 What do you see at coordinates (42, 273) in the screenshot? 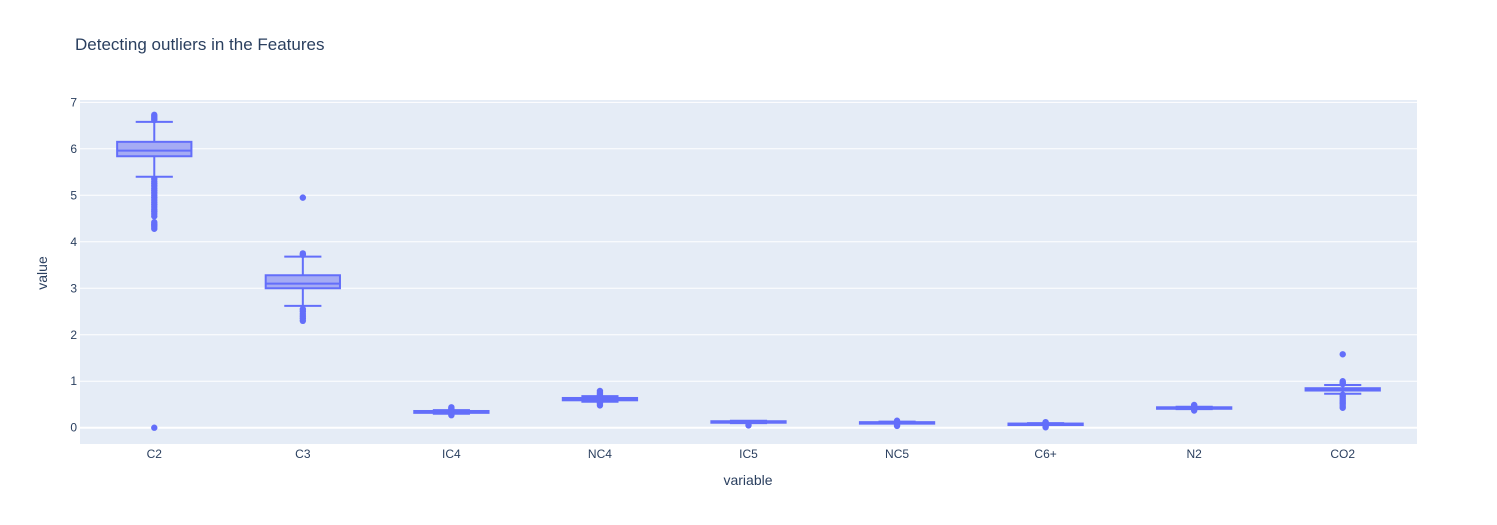
I see `y-axis-title: value` at bounding box center [42, 273].